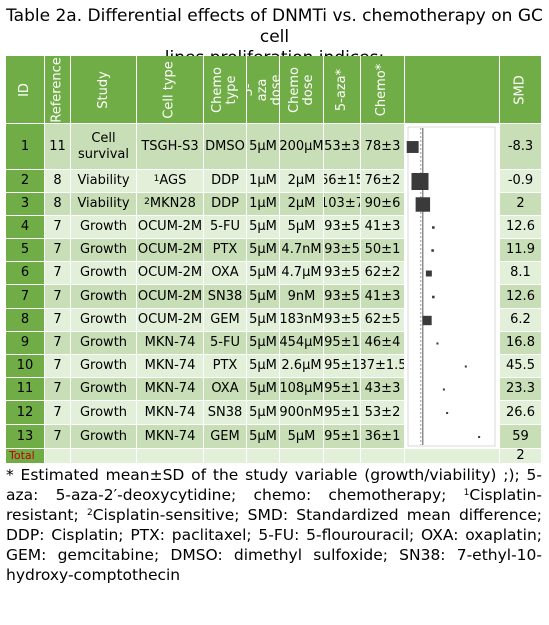 Image resolution: width=549 pixels, height=625 pixels. What do you see at coordinates (25, 343) in the screenshot?
I see `table-cell-id: 9` at bounding box center [25, 343].